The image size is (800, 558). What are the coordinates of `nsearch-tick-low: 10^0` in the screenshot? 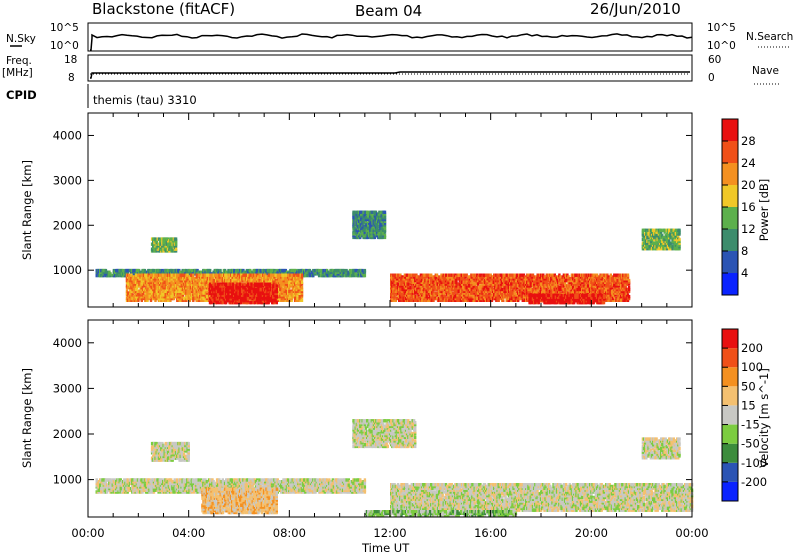 It's located at (721, 46).